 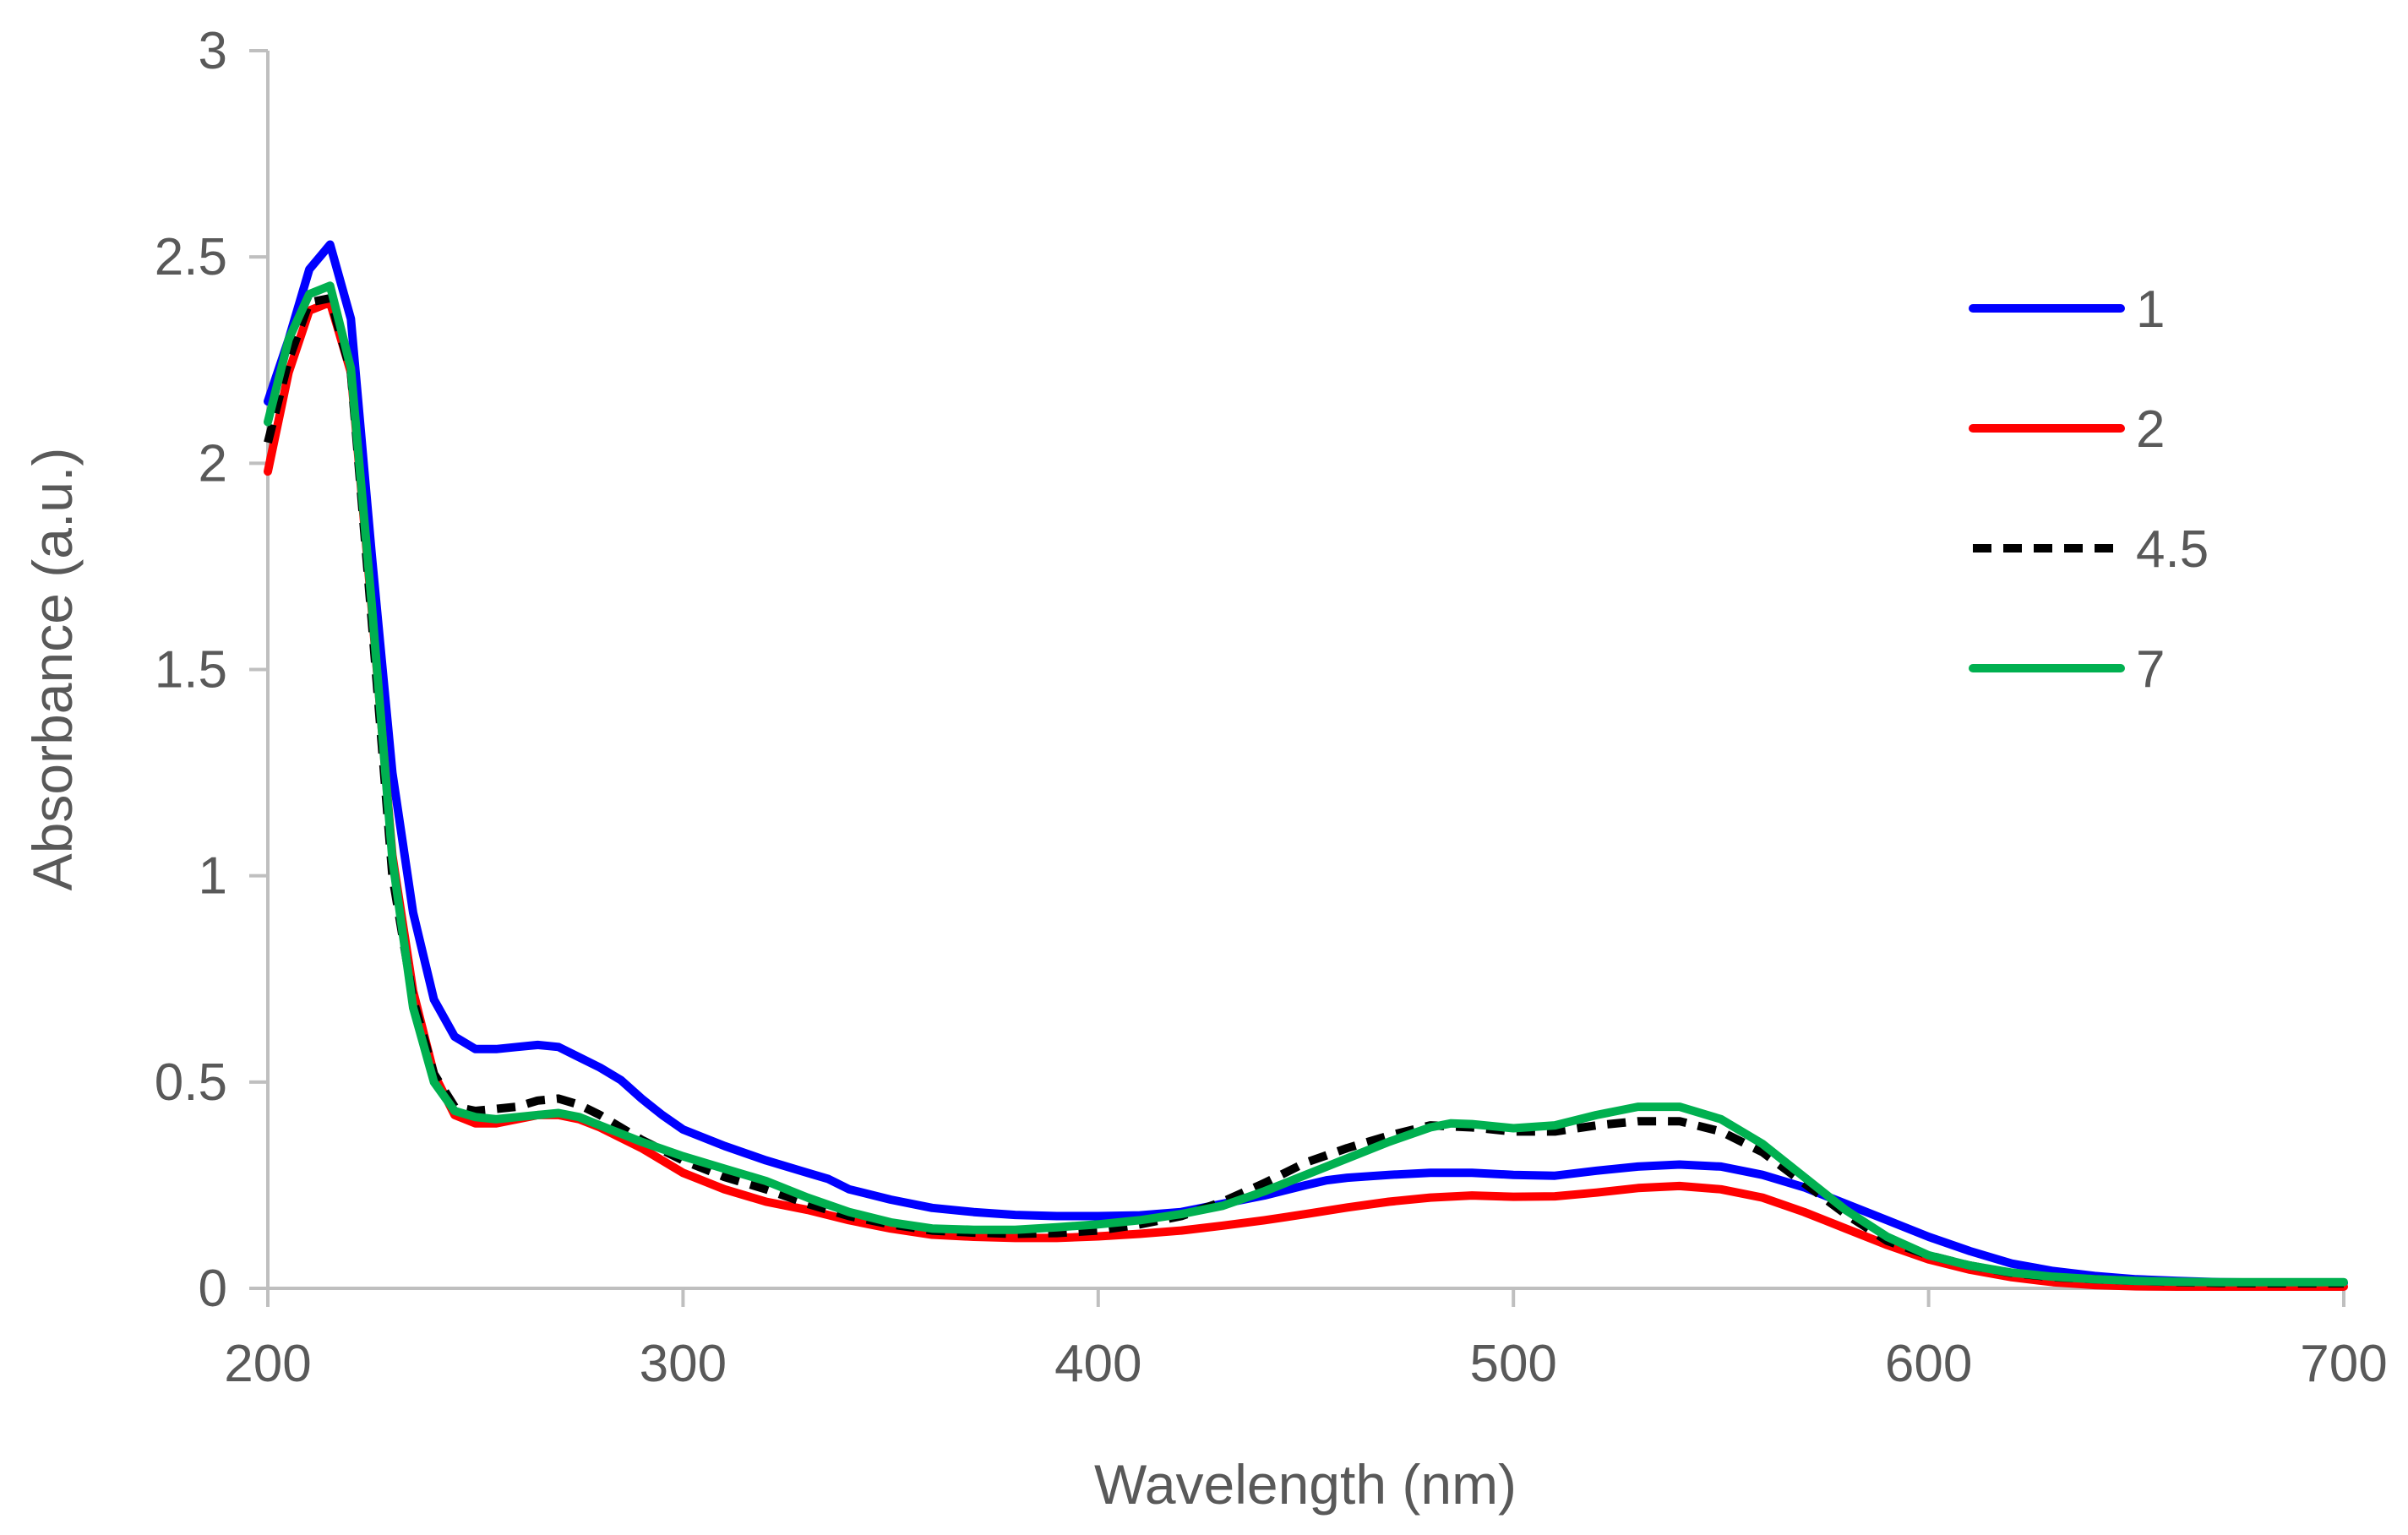 What do you see at coordinates (2150, 669) in the screenshot?
I see `legend-label-7: 7` at bounding box center [2150, 669].